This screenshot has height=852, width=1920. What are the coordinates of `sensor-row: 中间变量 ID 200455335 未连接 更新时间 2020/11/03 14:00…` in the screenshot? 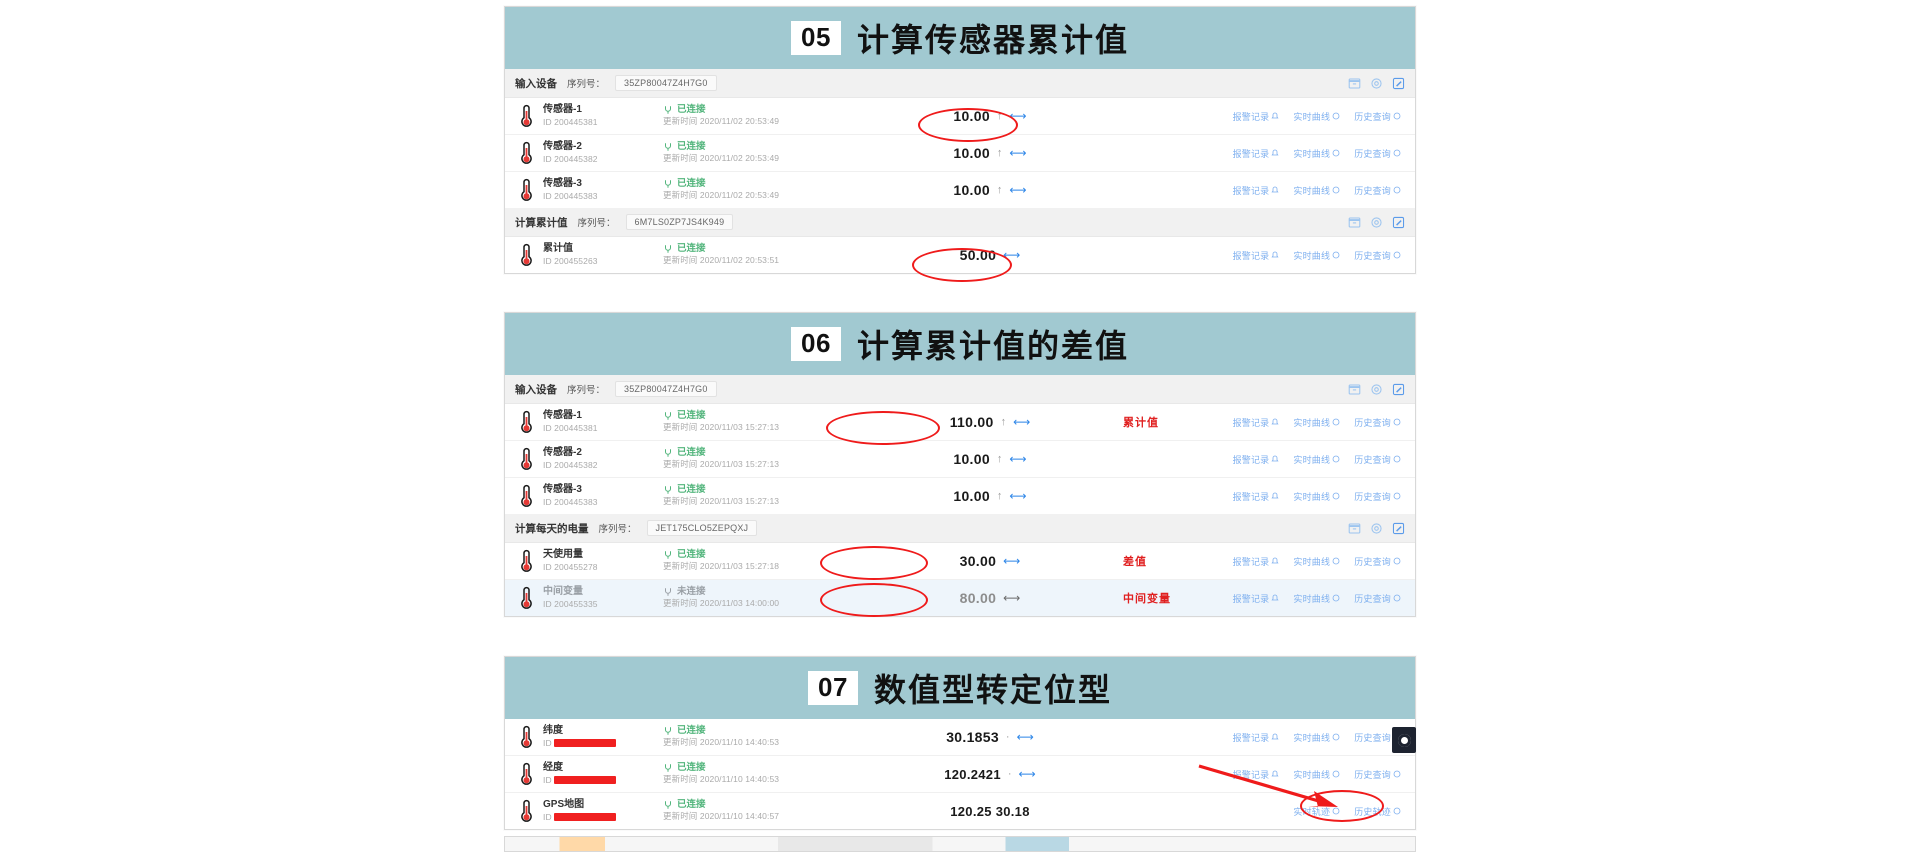 It's located at (960, 598).